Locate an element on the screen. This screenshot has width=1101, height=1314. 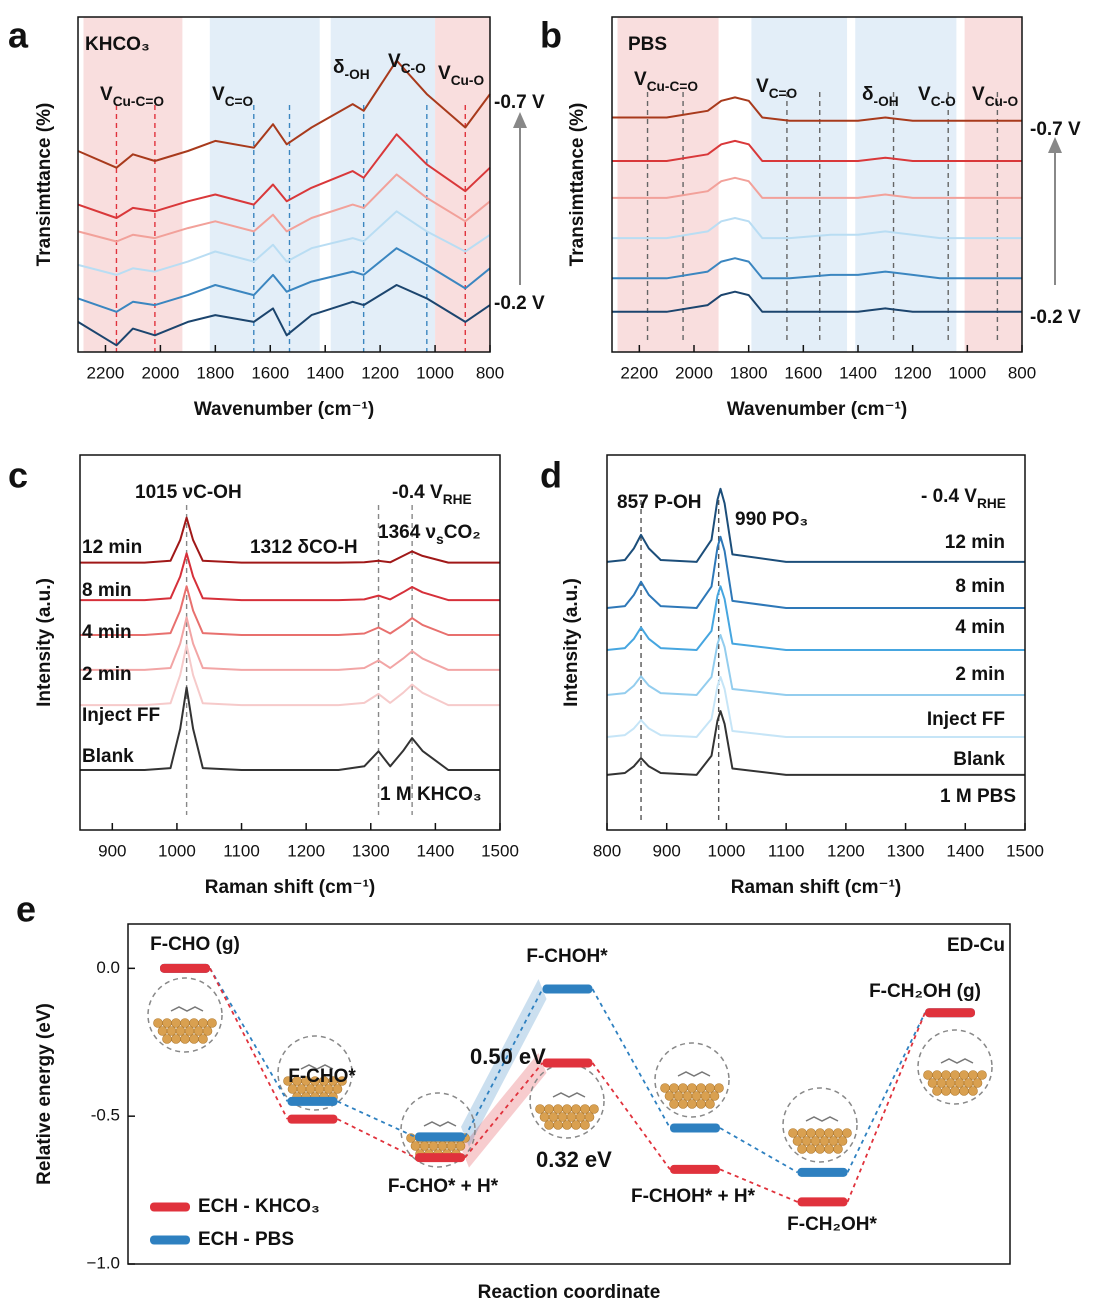
arrowhead is located at coordinates (520, 120).